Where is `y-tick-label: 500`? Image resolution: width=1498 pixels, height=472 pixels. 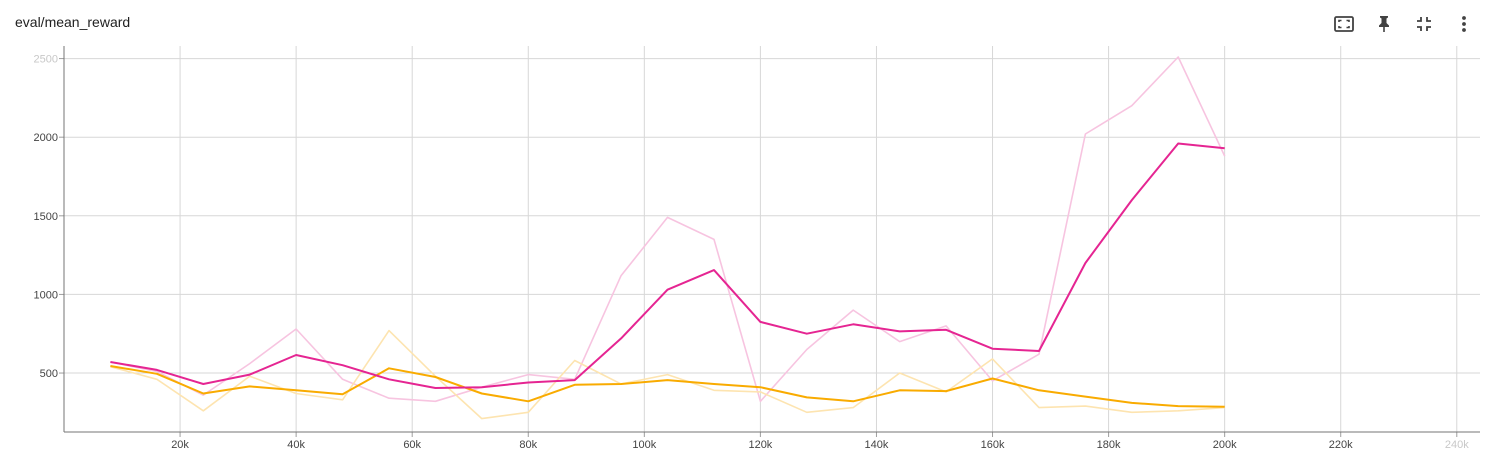 y-tick-label: 500 is located at coordinates (49, 374).